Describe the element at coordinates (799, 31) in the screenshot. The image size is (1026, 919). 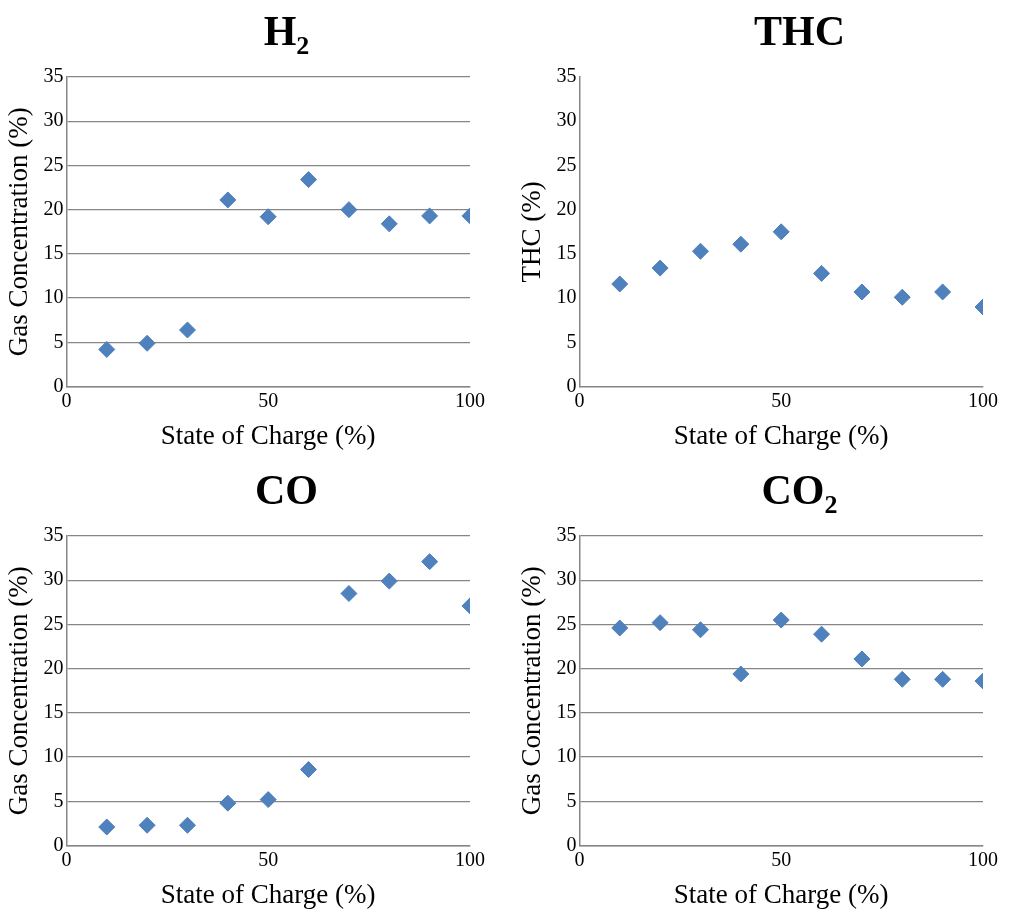
I see `chart-title: THC` at that location.